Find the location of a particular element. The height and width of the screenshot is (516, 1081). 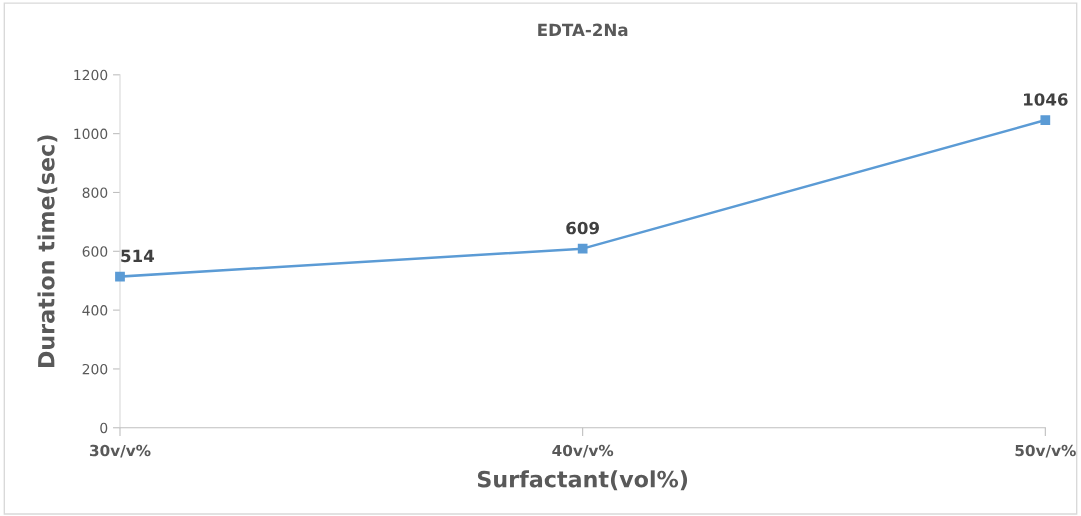

data-label: 609 is located at coordinates (582, 228).